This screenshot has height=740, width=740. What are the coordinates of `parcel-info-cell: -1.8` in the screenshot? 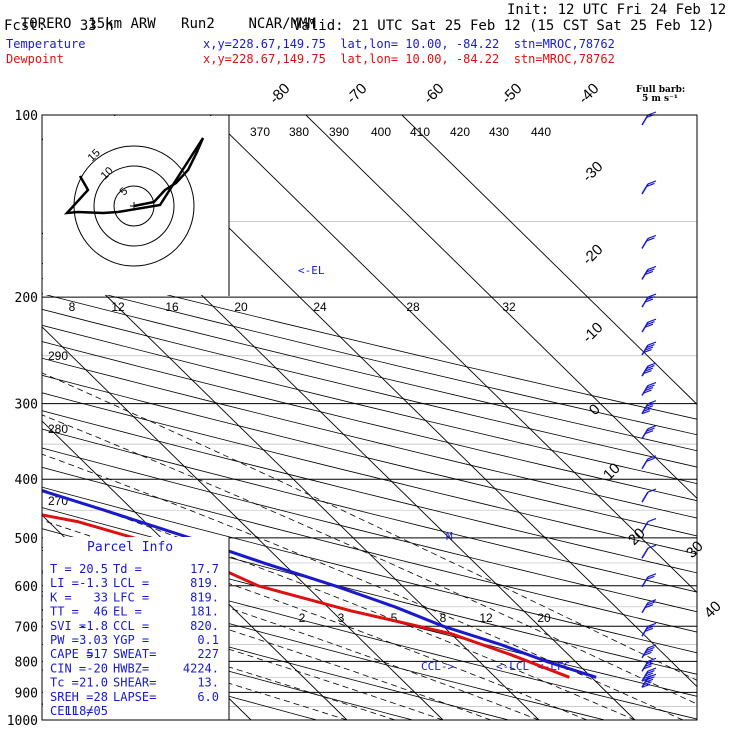 It's located at (93, 626).